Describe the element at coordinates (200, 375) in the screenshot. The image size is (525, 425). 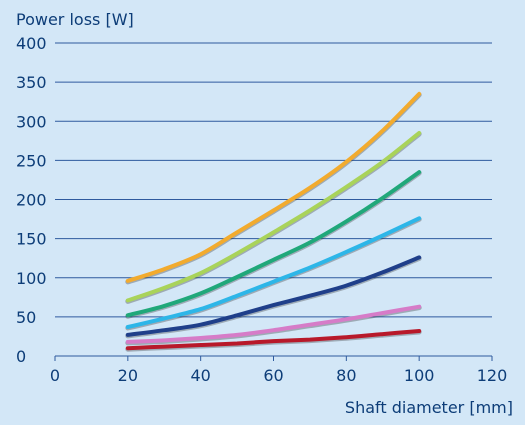
I see `x-tick-label: 40` at that location.